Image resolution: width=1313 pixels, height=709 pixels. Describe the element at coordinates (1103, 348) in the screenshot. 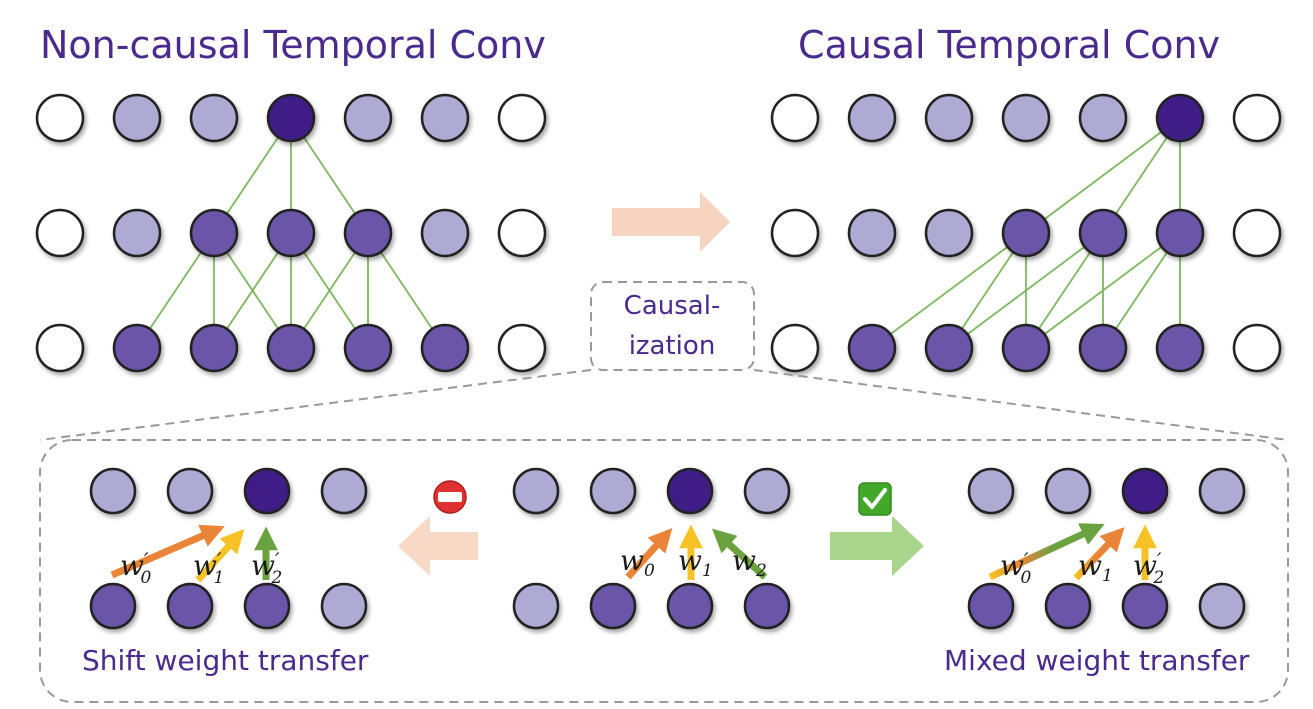

I see `causal-node-r2-c4` at that location.